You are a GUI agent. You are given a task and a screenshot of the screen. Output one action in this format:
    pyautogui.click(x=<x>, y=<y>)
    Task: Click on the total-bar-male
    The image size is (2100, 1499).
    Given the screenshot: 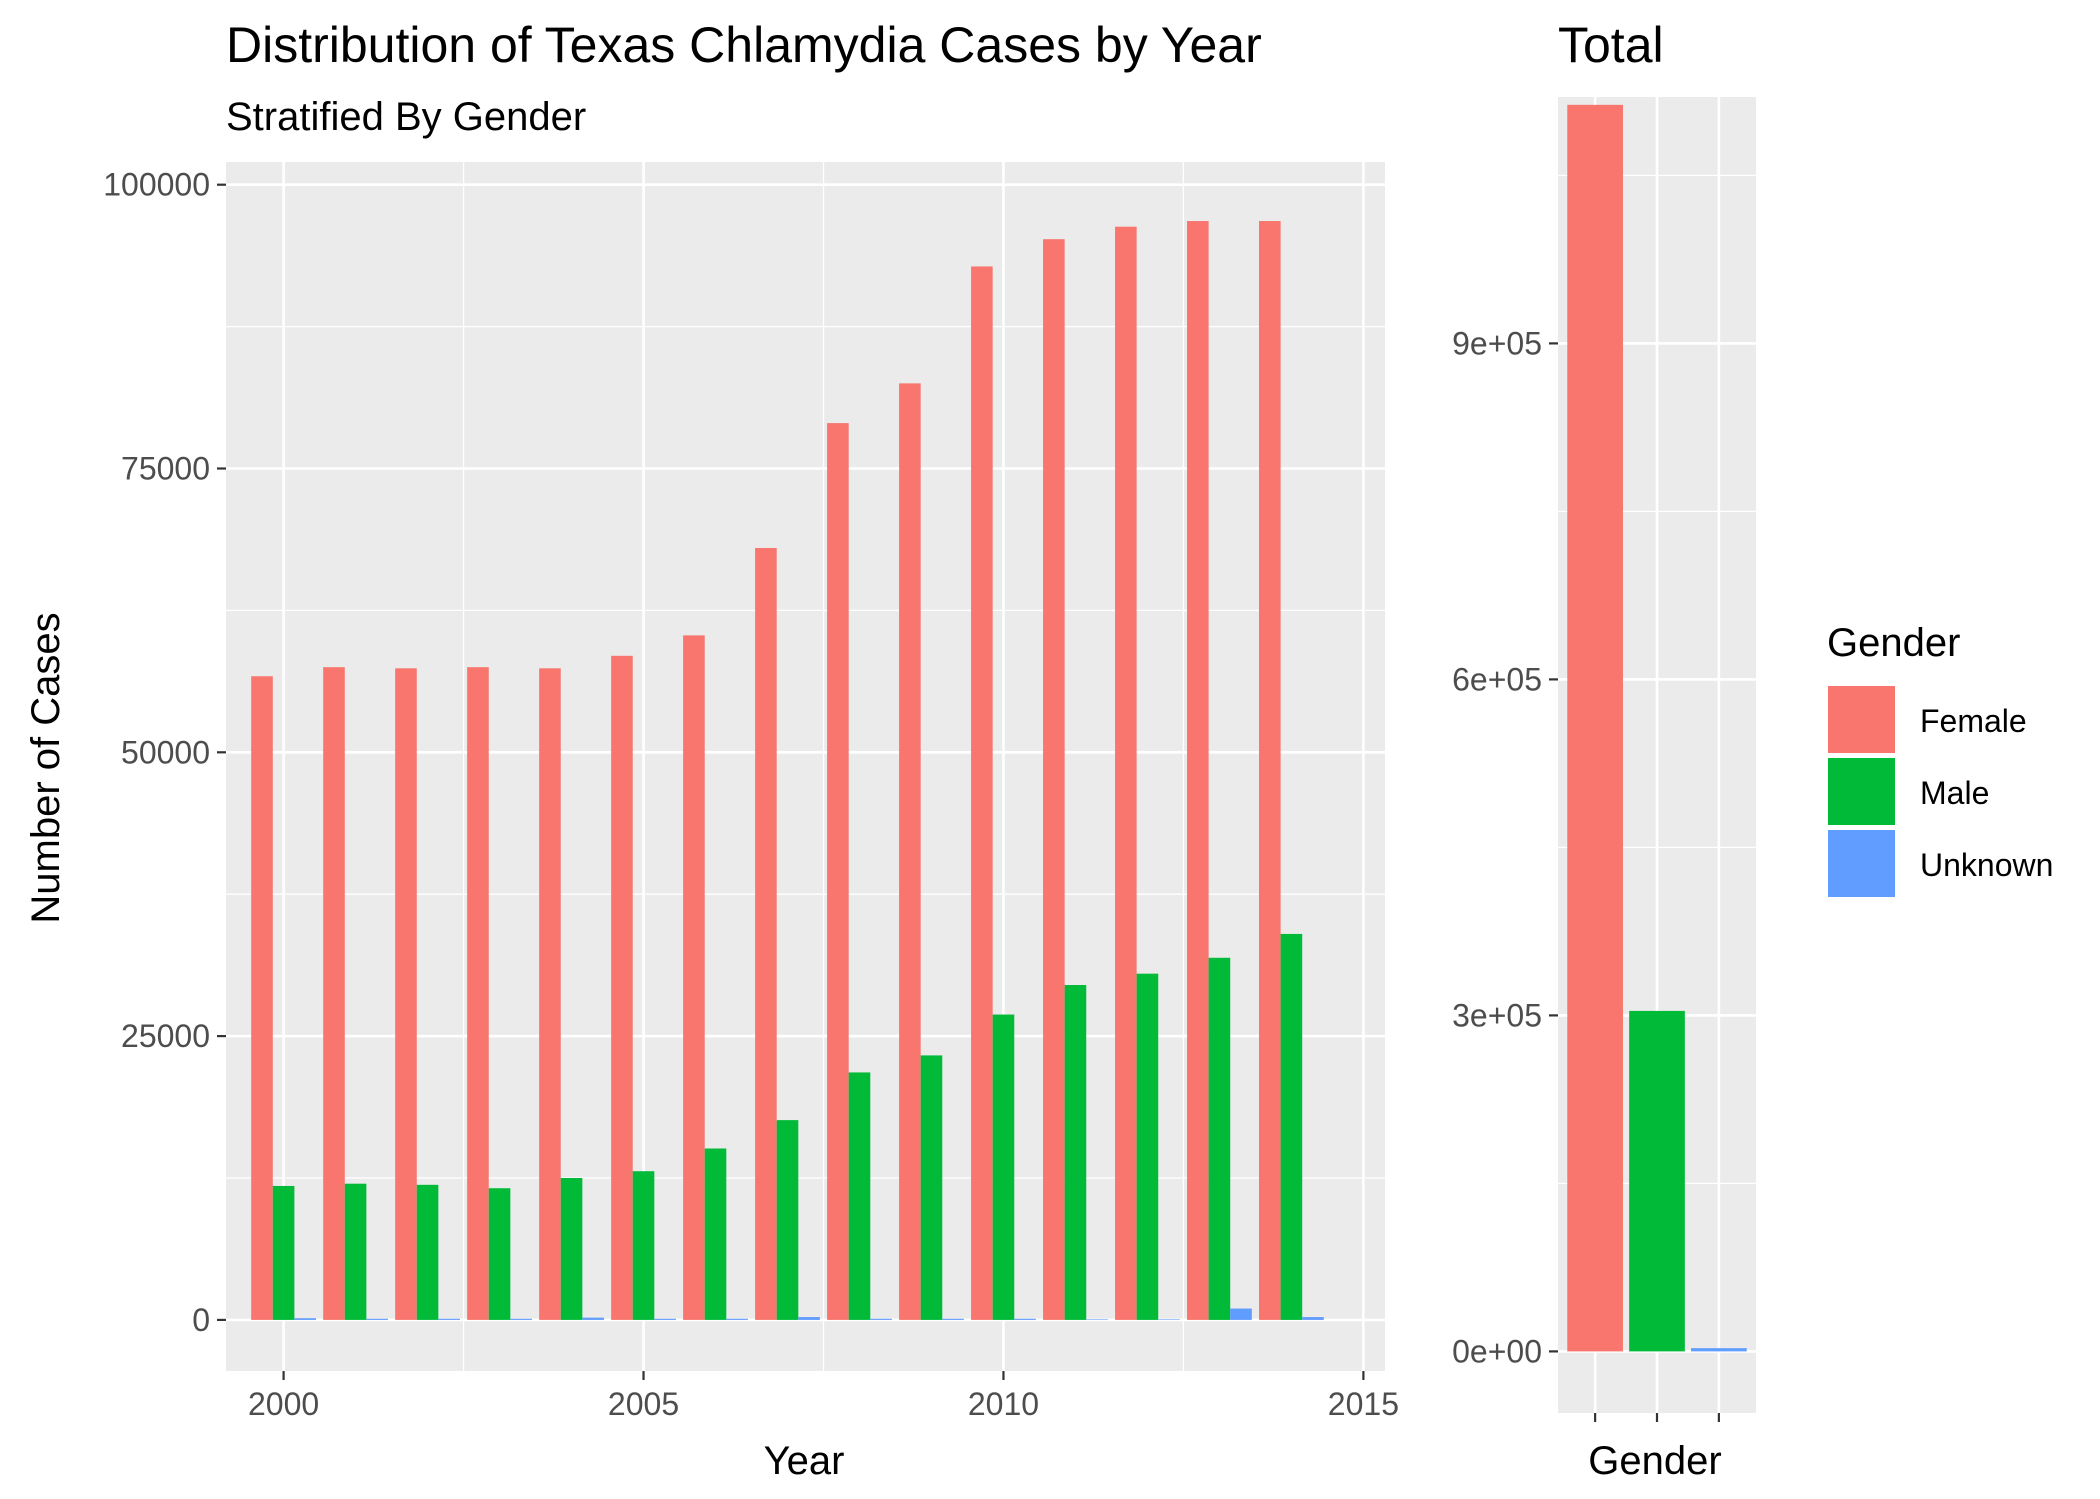 What is the action you would take?
    pyautogui.click(x=1657, y=1181)
    